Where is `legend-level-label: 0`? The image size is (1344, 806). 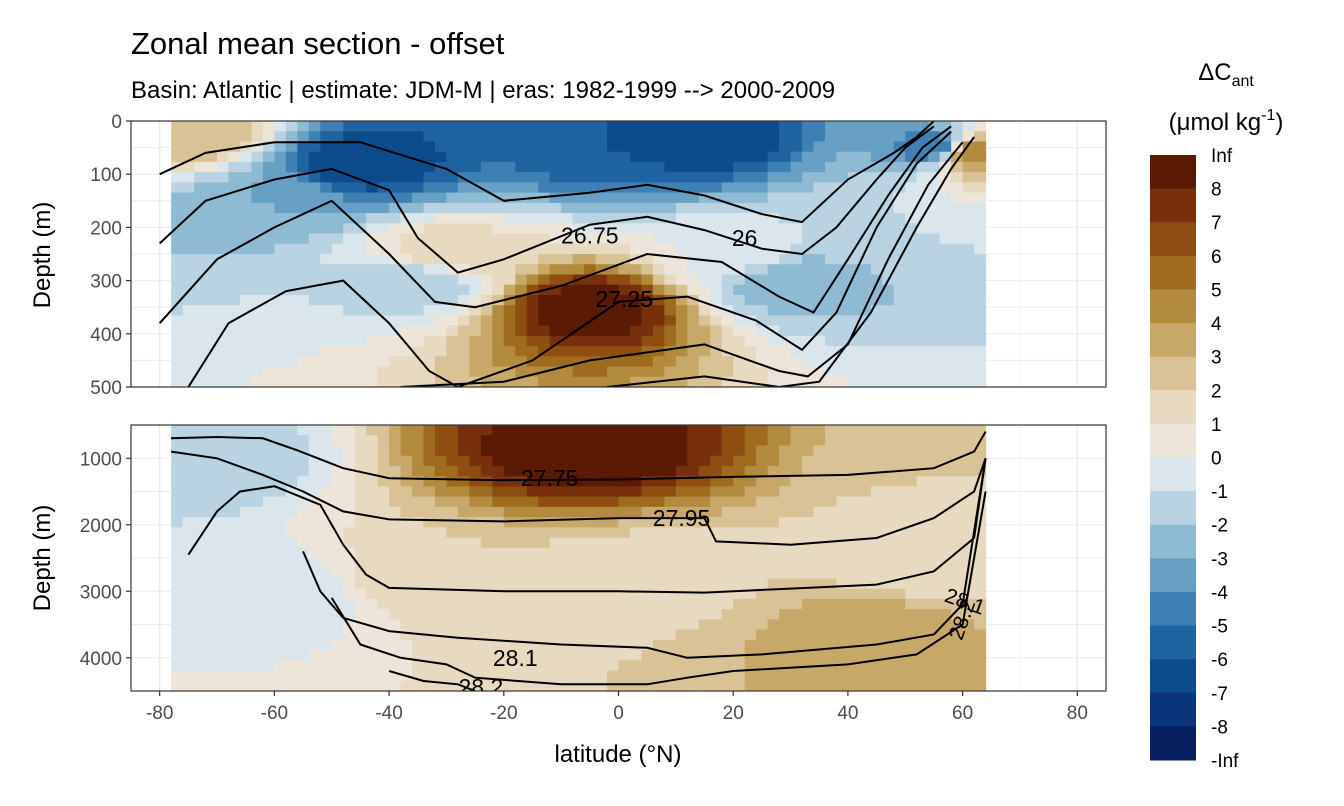
legend-level-label: 0 is located at coordinates (1216, 459).